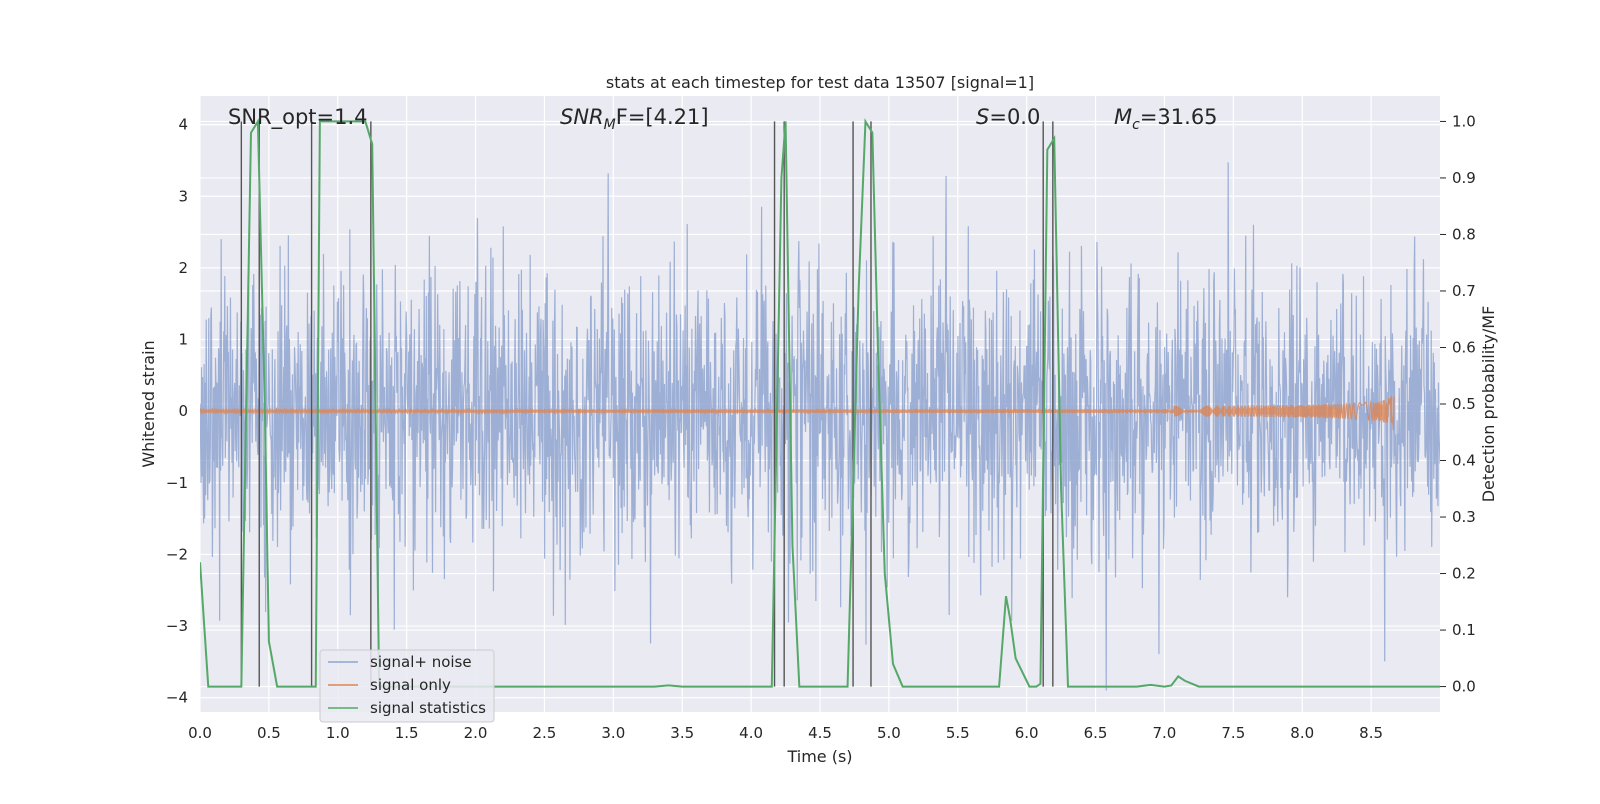 This screenshot has width=1600, height=804. Describe the element at coordinates (1464, 121) in the screenshot. I see `y-right-tick-label-10: 1.0` at that location.